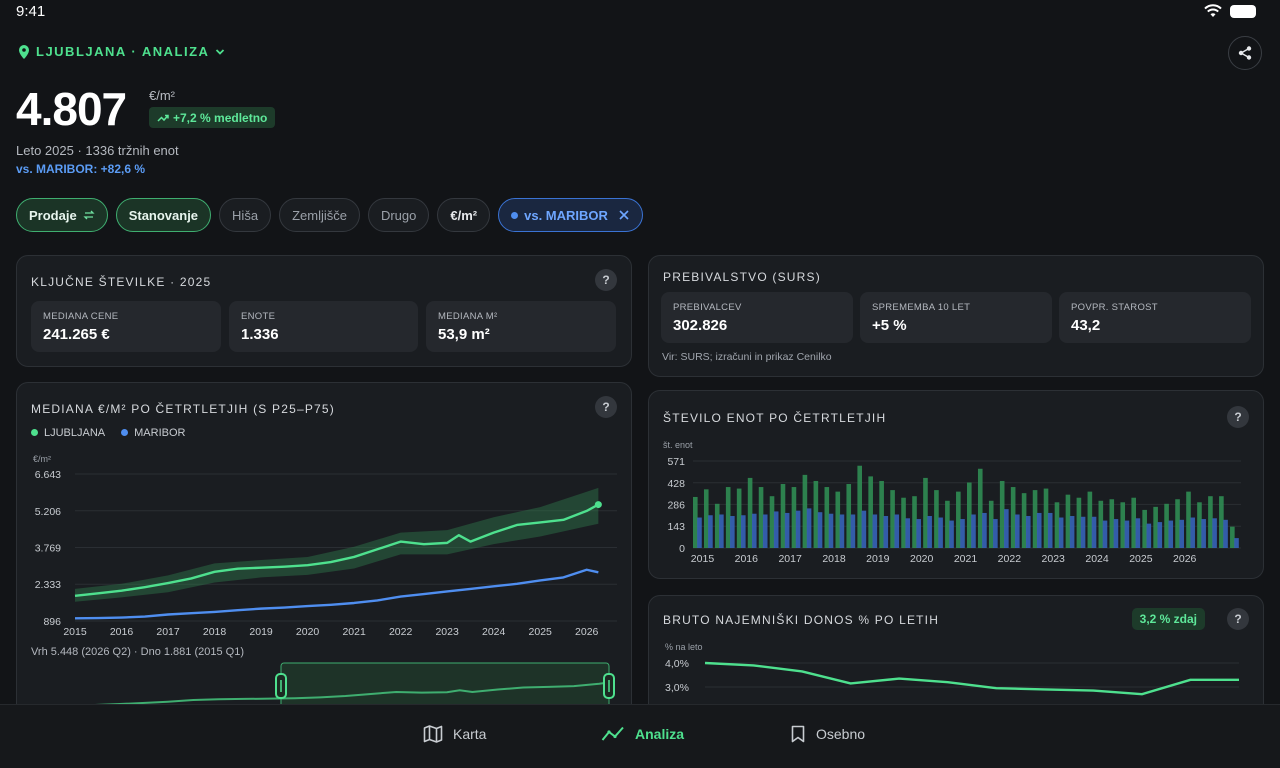  Describe the element at coordinates (677, 664) in the screenshot. I see `yield-y-tick: 4,0%` at that location.